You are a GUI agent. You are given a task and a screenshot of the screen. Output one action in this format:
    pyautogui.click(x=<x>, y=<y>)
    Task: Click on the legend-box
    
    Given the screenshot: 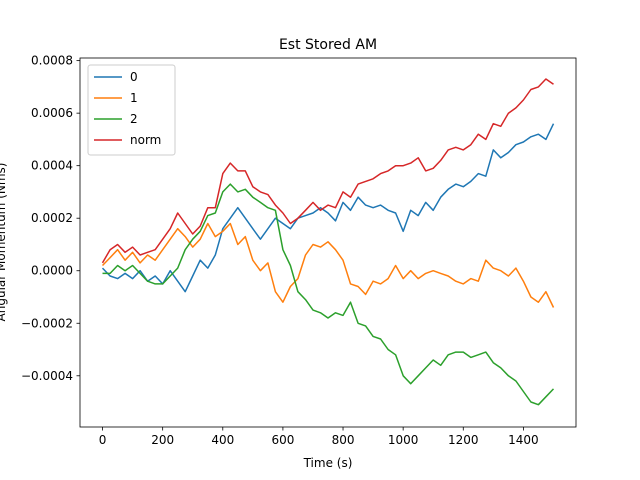 What is the action you would take?
    pyautogui.click(x=131, y=110)
    